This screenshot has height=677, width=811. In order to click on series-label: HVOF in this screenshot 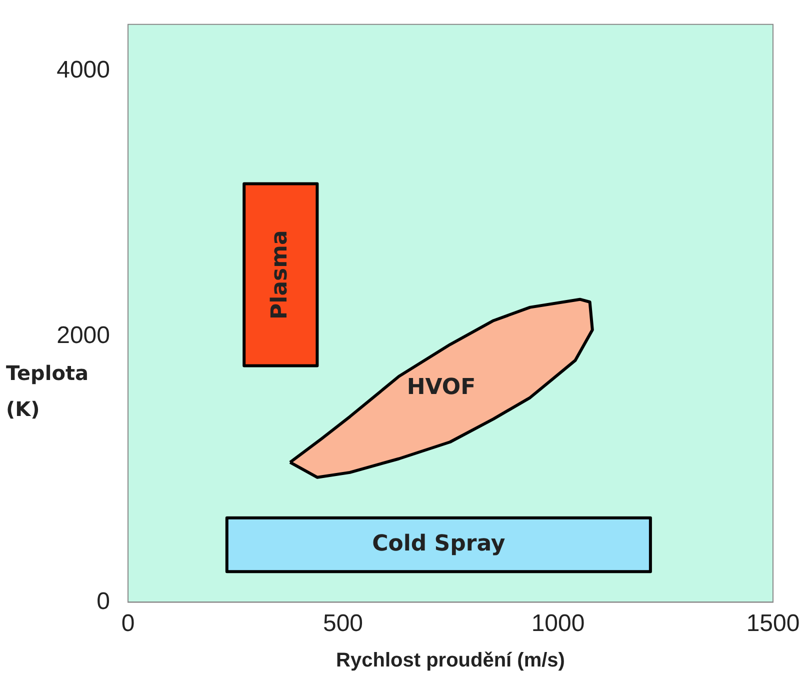, I will do `click(441, 387)`.